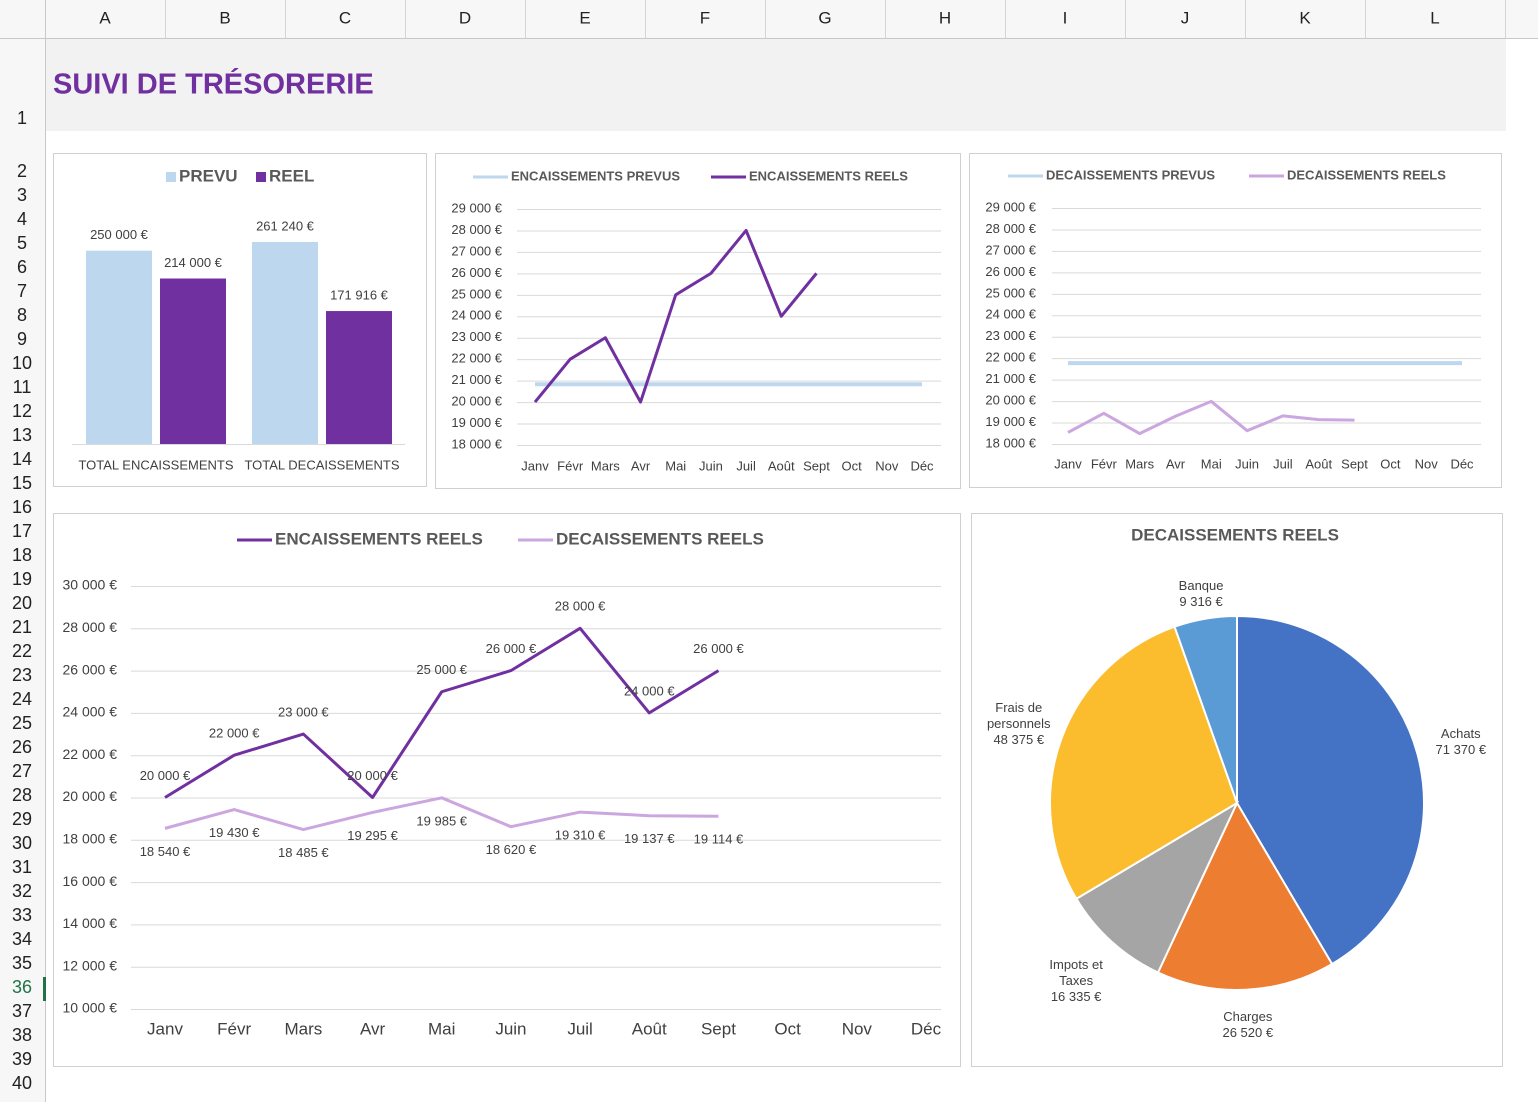  I want to click on column-header: L, so click(1434, 17).